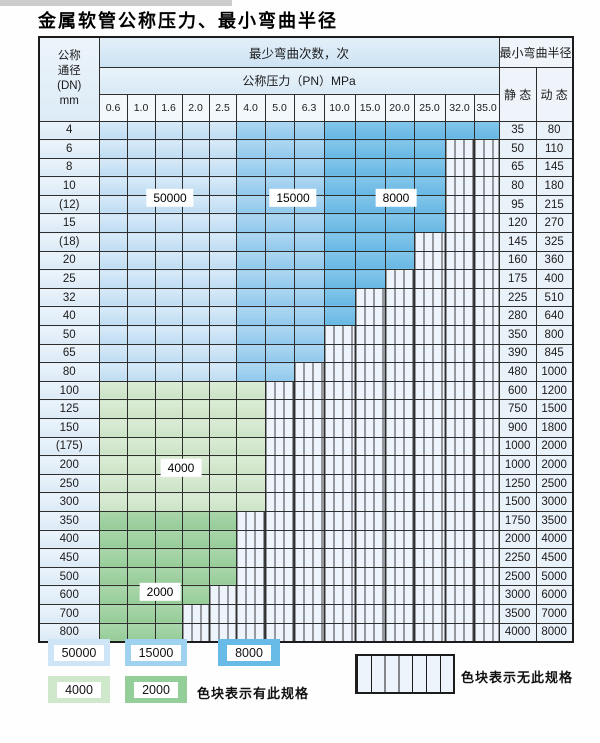 This screenshot has height=743, width=600. I want to click on dynamic-value-cell: 3000, so click(554, 502).